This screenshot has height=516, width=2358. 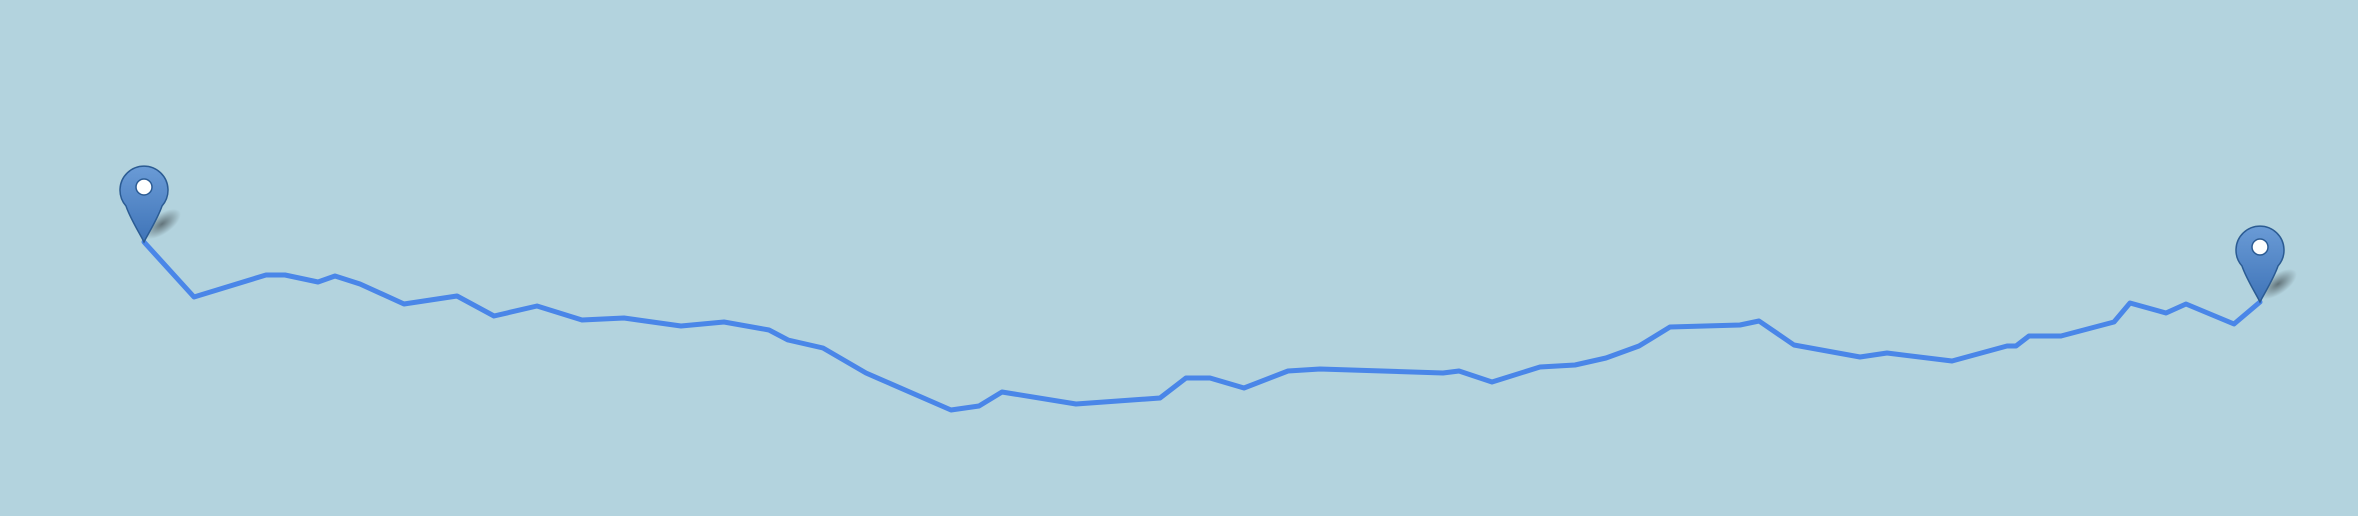 I want to click on start-marker, so click(x=152, y=205).